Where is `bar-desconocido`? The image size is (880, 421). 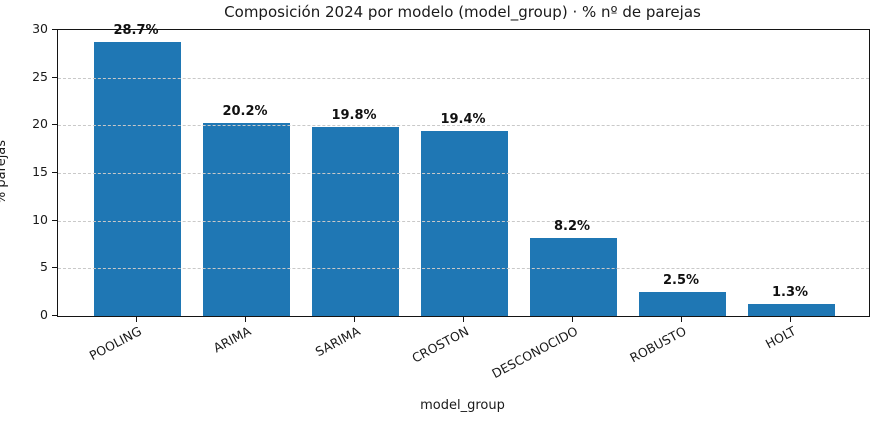 bar-desconocido is located at coordinates (573, 276).